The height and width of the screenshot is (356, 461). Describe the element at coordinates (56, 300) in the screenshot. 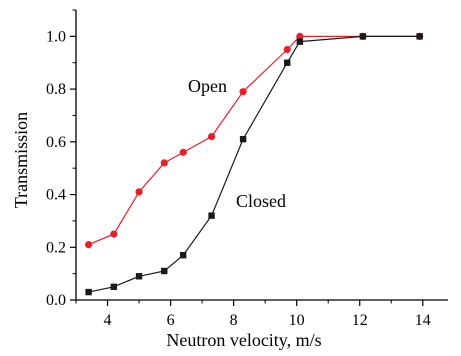

I see `y-tick-label: 0.0` at that location.